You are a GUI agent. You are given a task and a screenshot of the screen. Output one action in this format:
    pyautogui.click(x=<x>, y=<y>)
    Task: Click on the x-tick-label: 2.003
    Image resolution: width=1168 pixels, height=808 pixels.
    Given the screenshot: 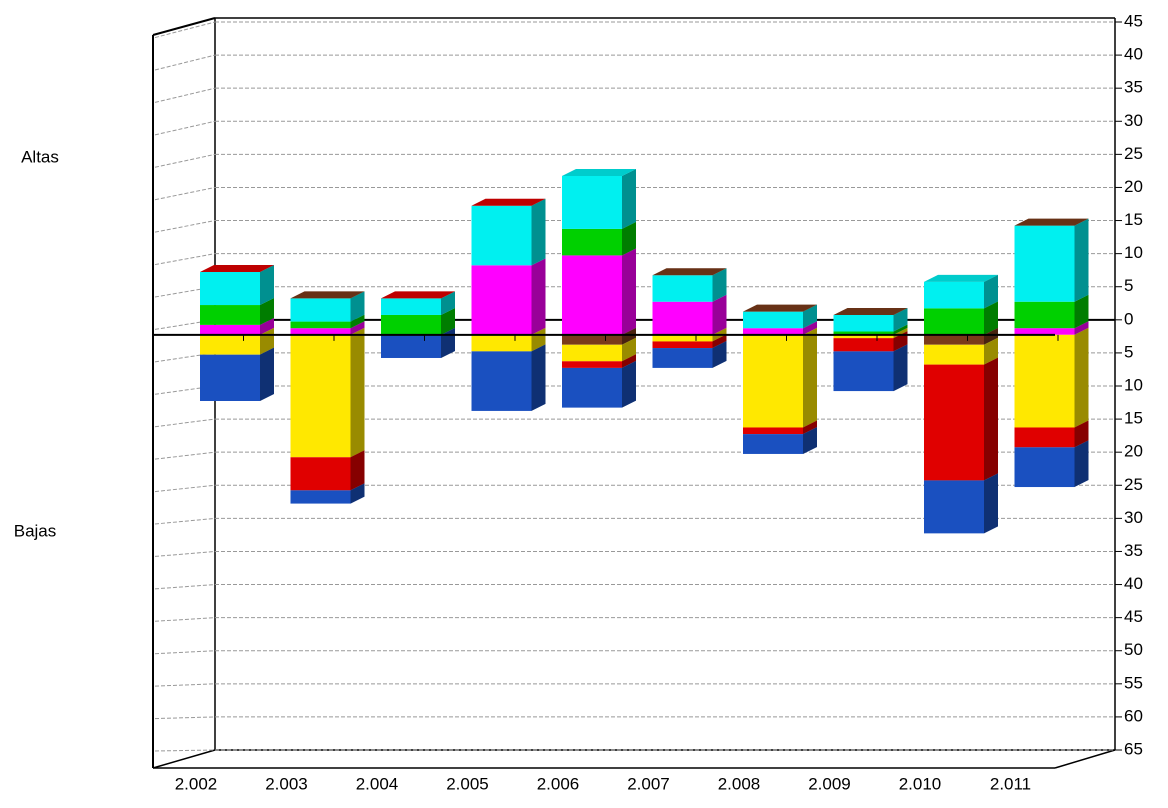 What is the action you would take?
    pyautogui.click(x=286, y=783)
    